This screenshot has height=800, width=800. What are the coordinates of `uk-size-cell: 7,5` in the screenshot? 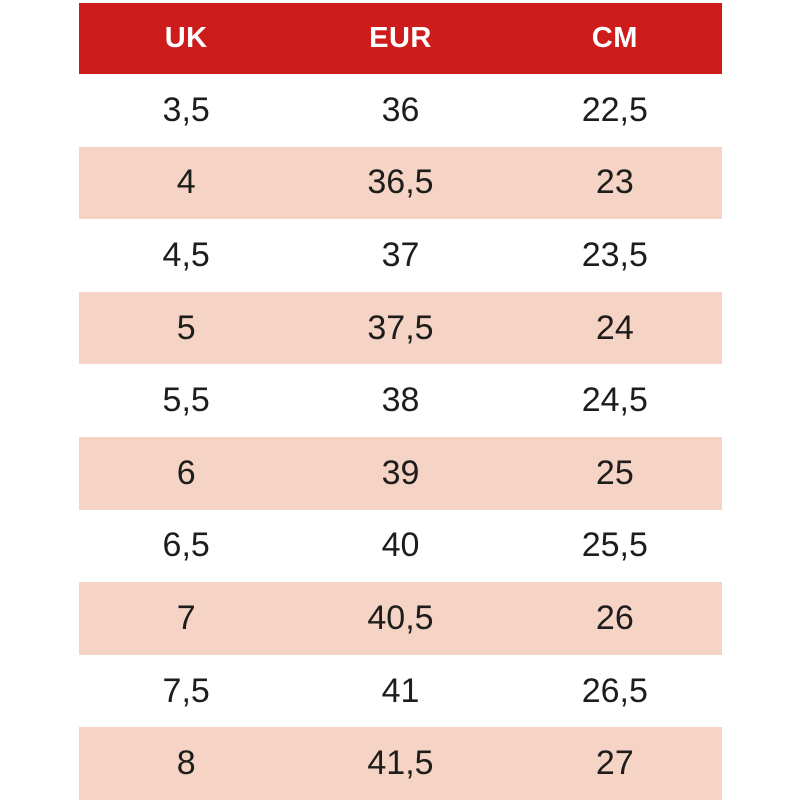 It's located at (186, 690).